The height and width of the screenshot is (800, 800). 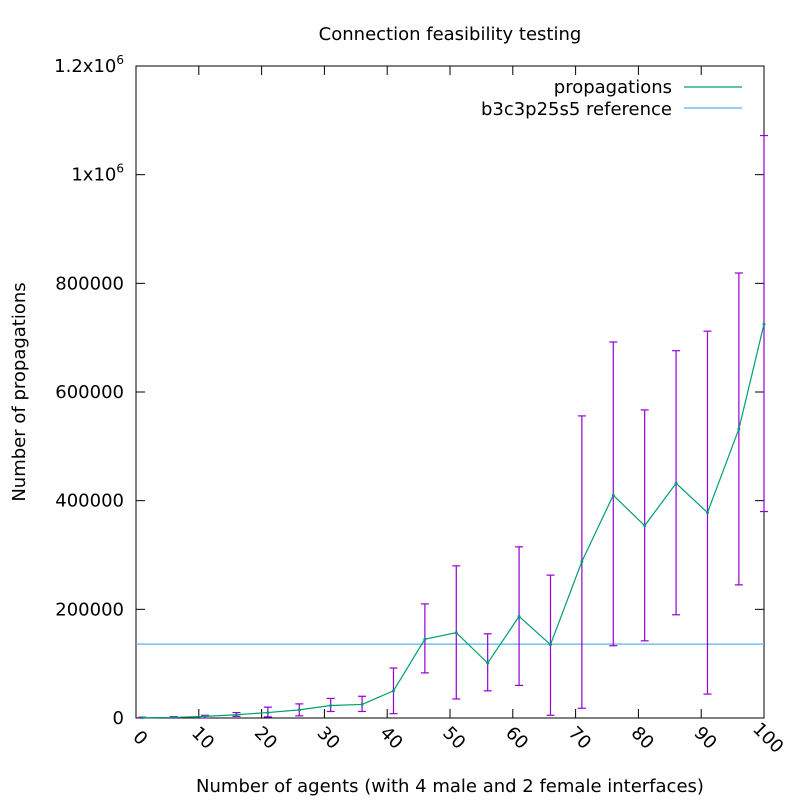 I want to click on x-tick-label: 70, so click(x=579, y=738).